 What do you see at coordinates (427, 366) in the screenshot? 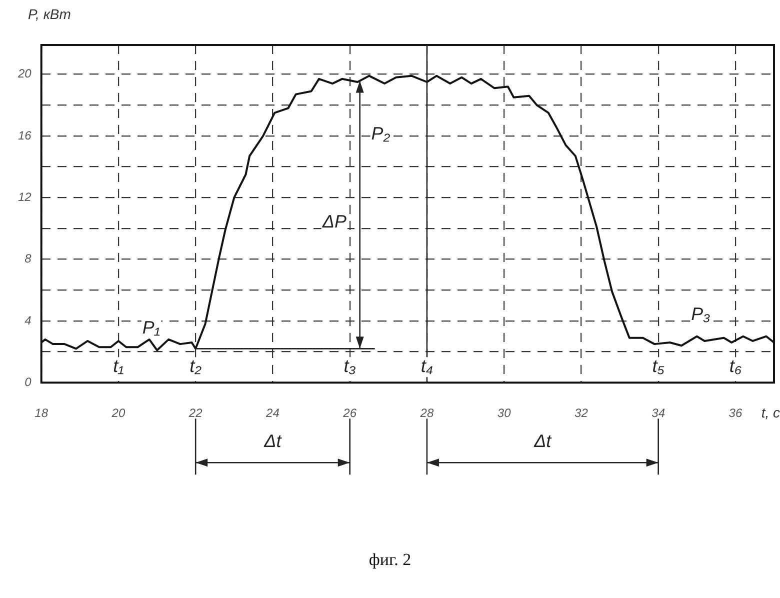
I see `annotation: t₄` at bounding box center [427, 366].